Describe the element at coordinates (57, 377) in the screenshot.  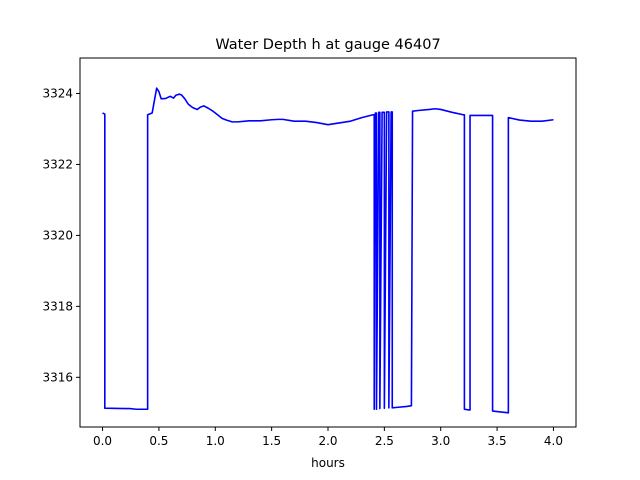
I see `y-tick-label: 3316` at that location.